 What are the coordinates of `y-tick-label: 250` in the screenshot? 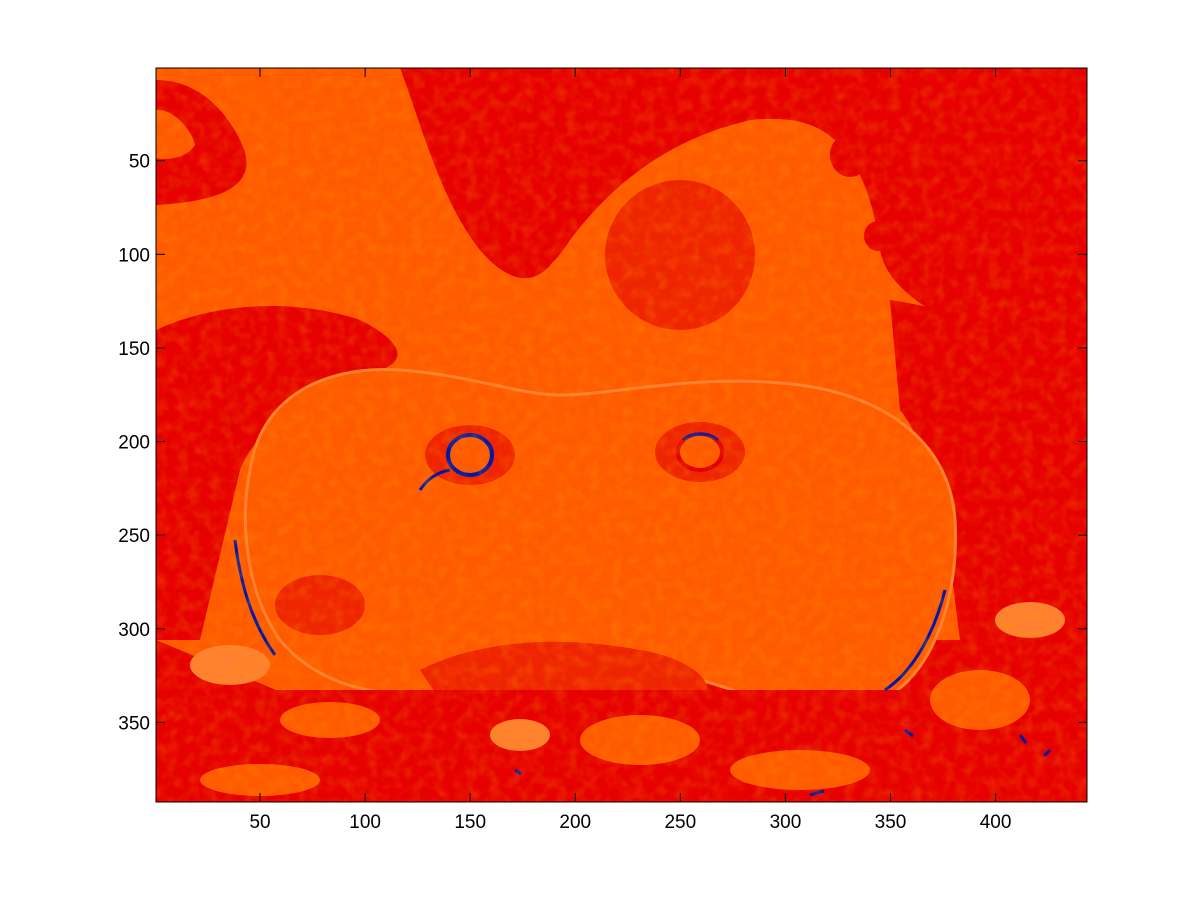 It's located at (134, 536).